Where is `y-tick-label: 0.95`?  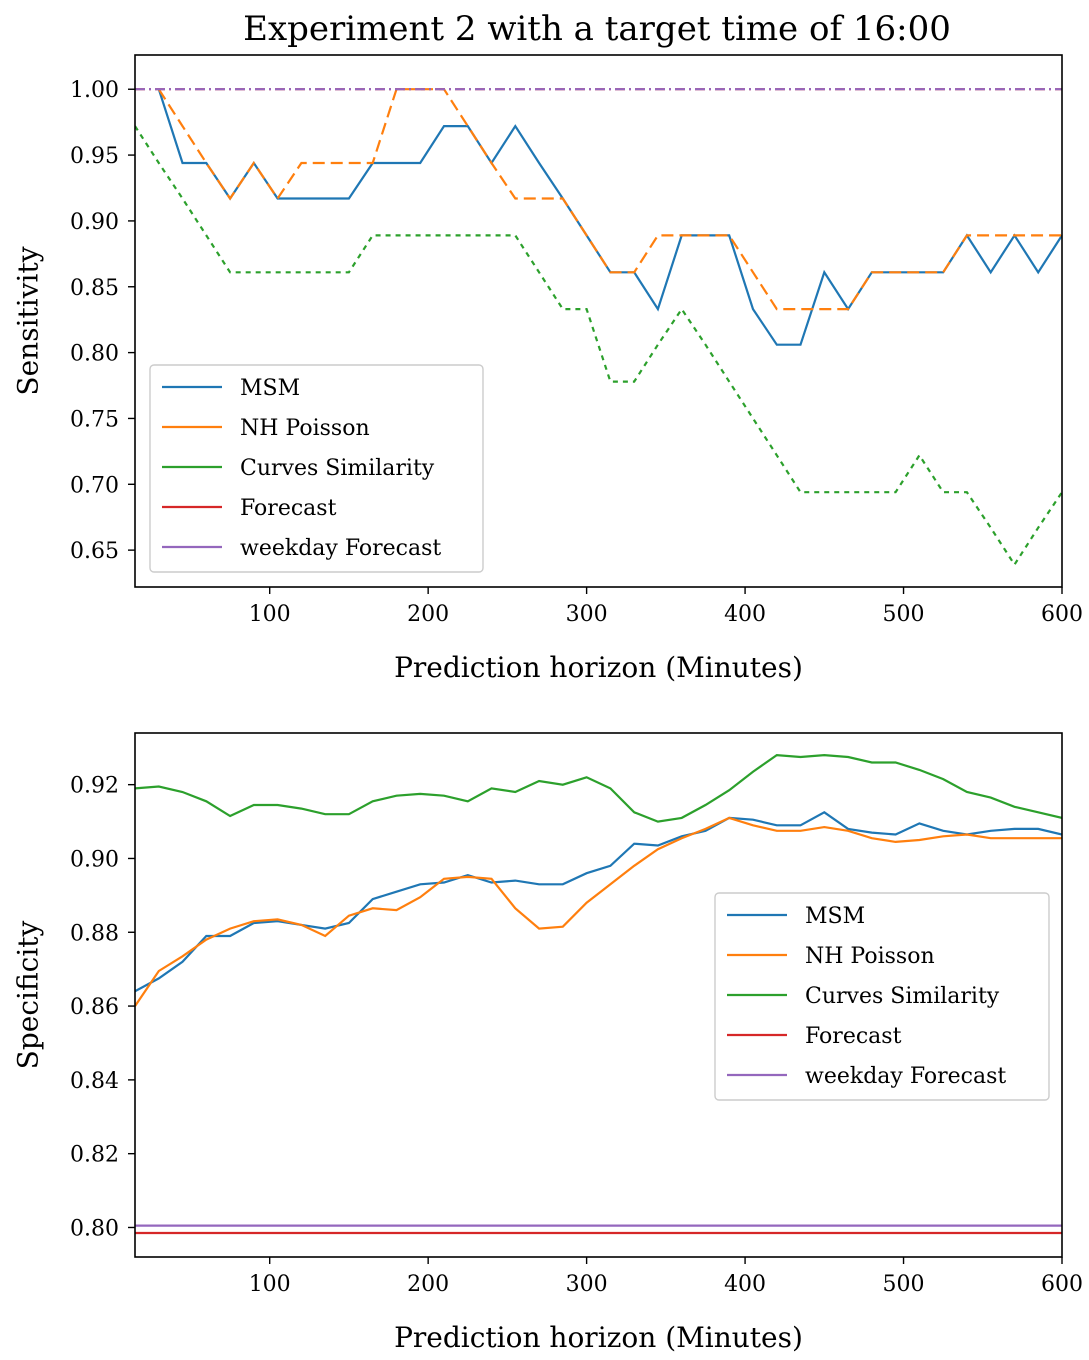 y-tick-label: 0.95 is located at coordinates (94, 156).